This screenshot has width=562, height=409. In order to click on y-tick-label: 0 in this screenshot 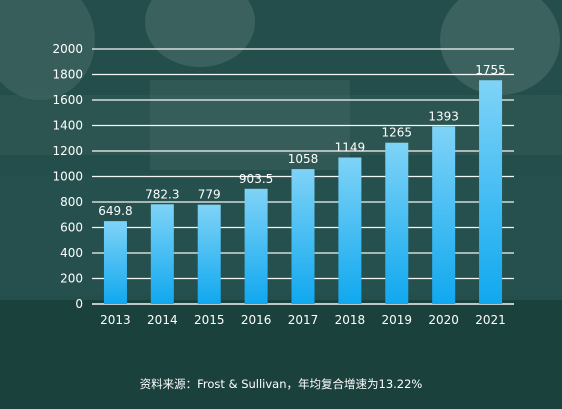, I will do `click(79, 304)`.